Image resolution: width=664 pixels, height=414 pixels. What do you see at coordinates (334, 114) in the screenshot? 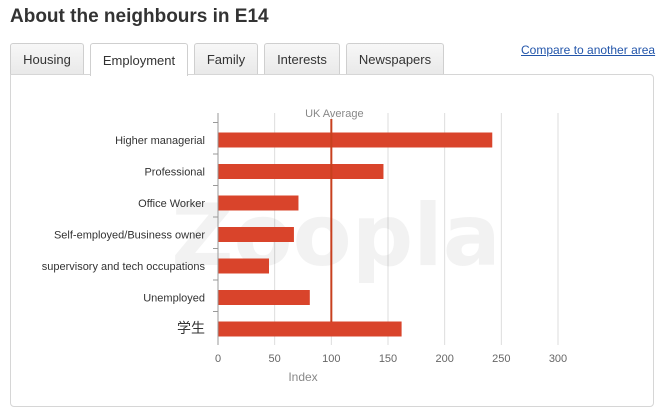
I see `uk-average-label: UK Average` at bounding box center [334, 114].